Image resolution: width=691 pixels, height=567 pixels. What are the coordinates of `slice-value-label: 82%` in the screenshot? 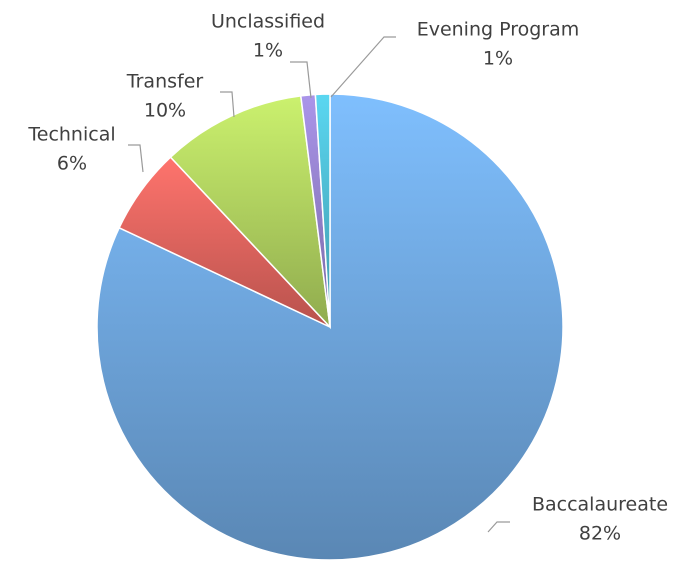 It's located at (600, 534).